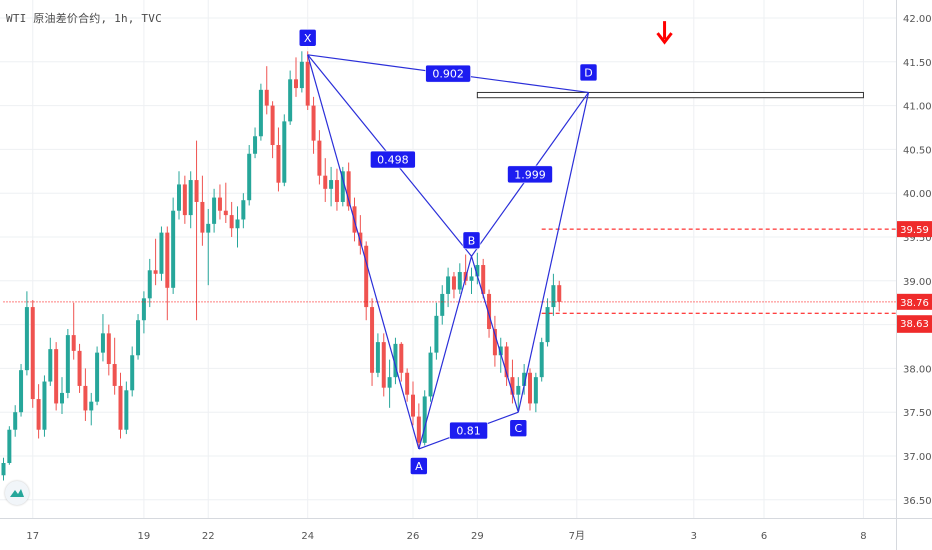 Image resolution: width=932 pixels, height=550 pixels. I want to click on price-tag-current-bg, so click(914, 301).